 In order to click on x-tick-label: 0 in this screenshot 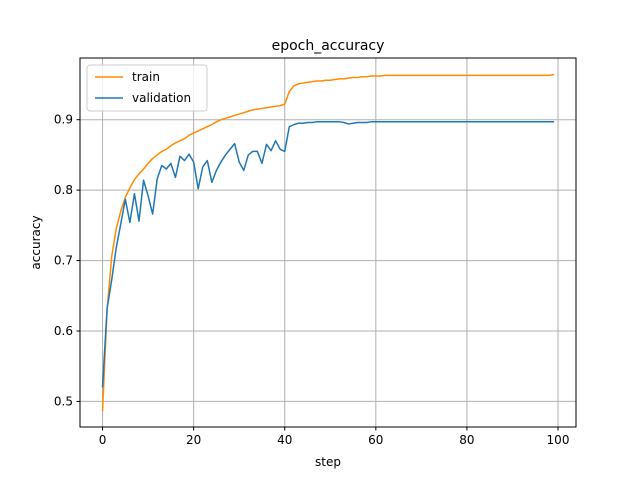, I will do `click(103, 440)`.